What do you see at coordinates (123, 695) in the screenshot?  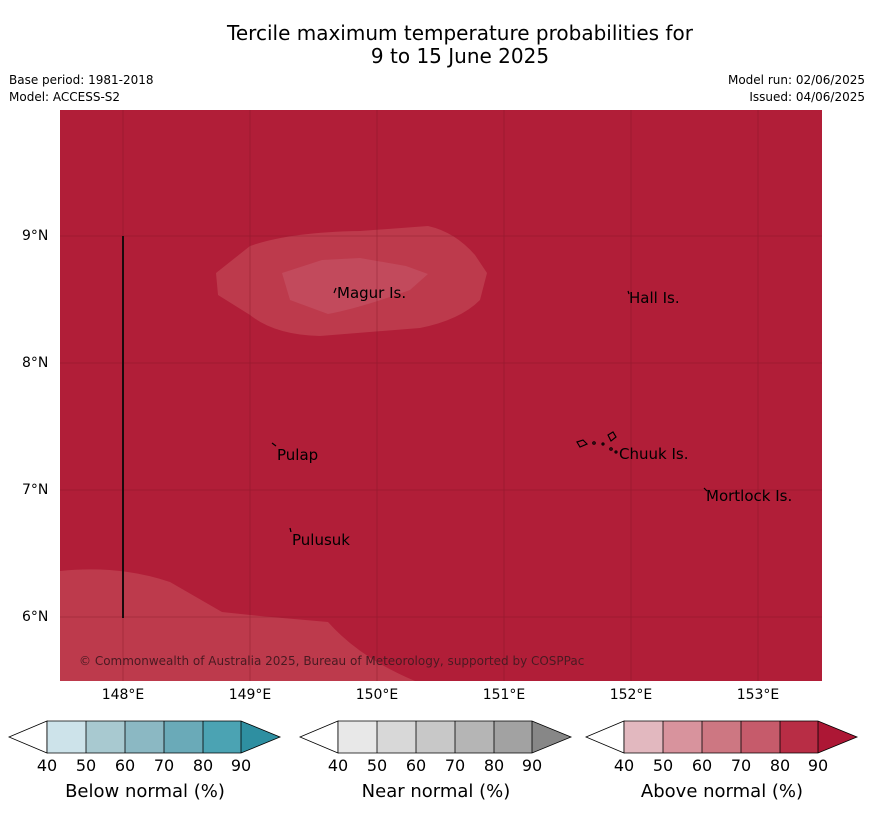 I see `lon-label-148e: 148°E` at bounding box center [123, 695].